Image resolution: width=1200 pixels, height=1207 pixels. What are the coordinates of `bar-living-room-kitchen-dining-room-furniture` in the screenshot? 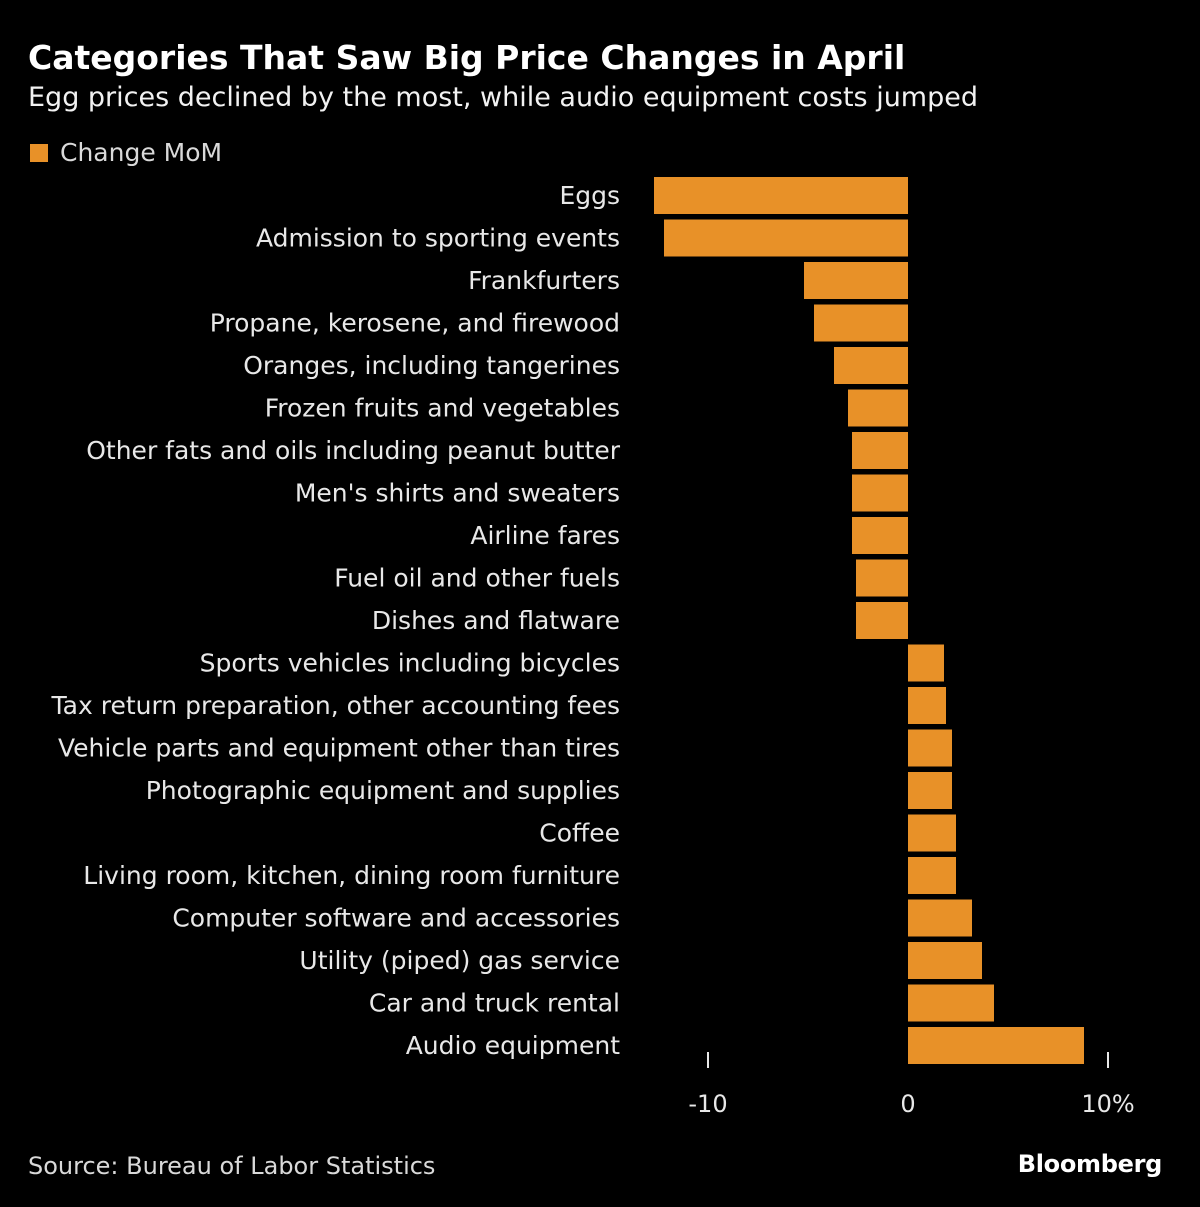 It's located at (932, 875).